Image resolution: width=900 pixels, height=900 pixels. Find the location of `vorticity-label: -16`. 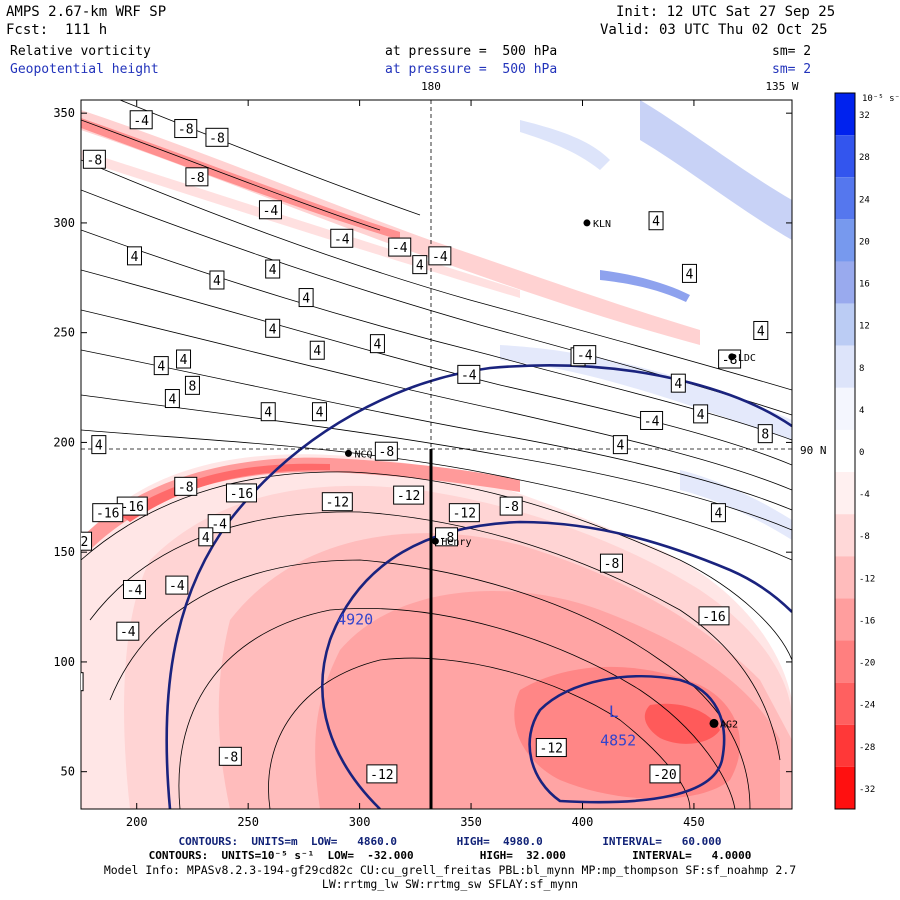

vorticity-label: -16 is located at coordinates (241, 493).